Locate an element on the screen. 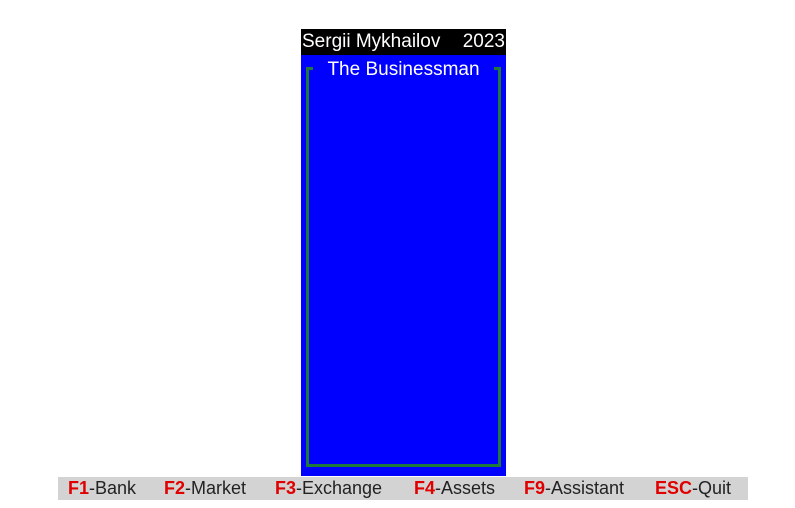  fkey-bank-key: F1 is located at coordinates (79, 488).